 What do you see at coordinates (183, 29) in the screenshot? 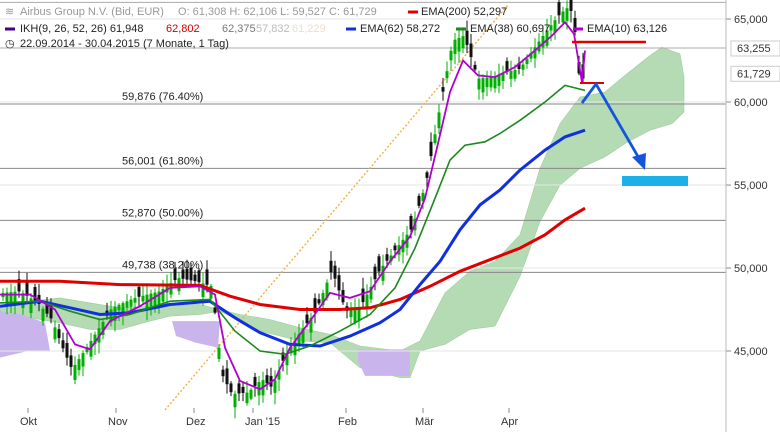
I see `legend-value: 62,802` at bounding box center [183, 29].